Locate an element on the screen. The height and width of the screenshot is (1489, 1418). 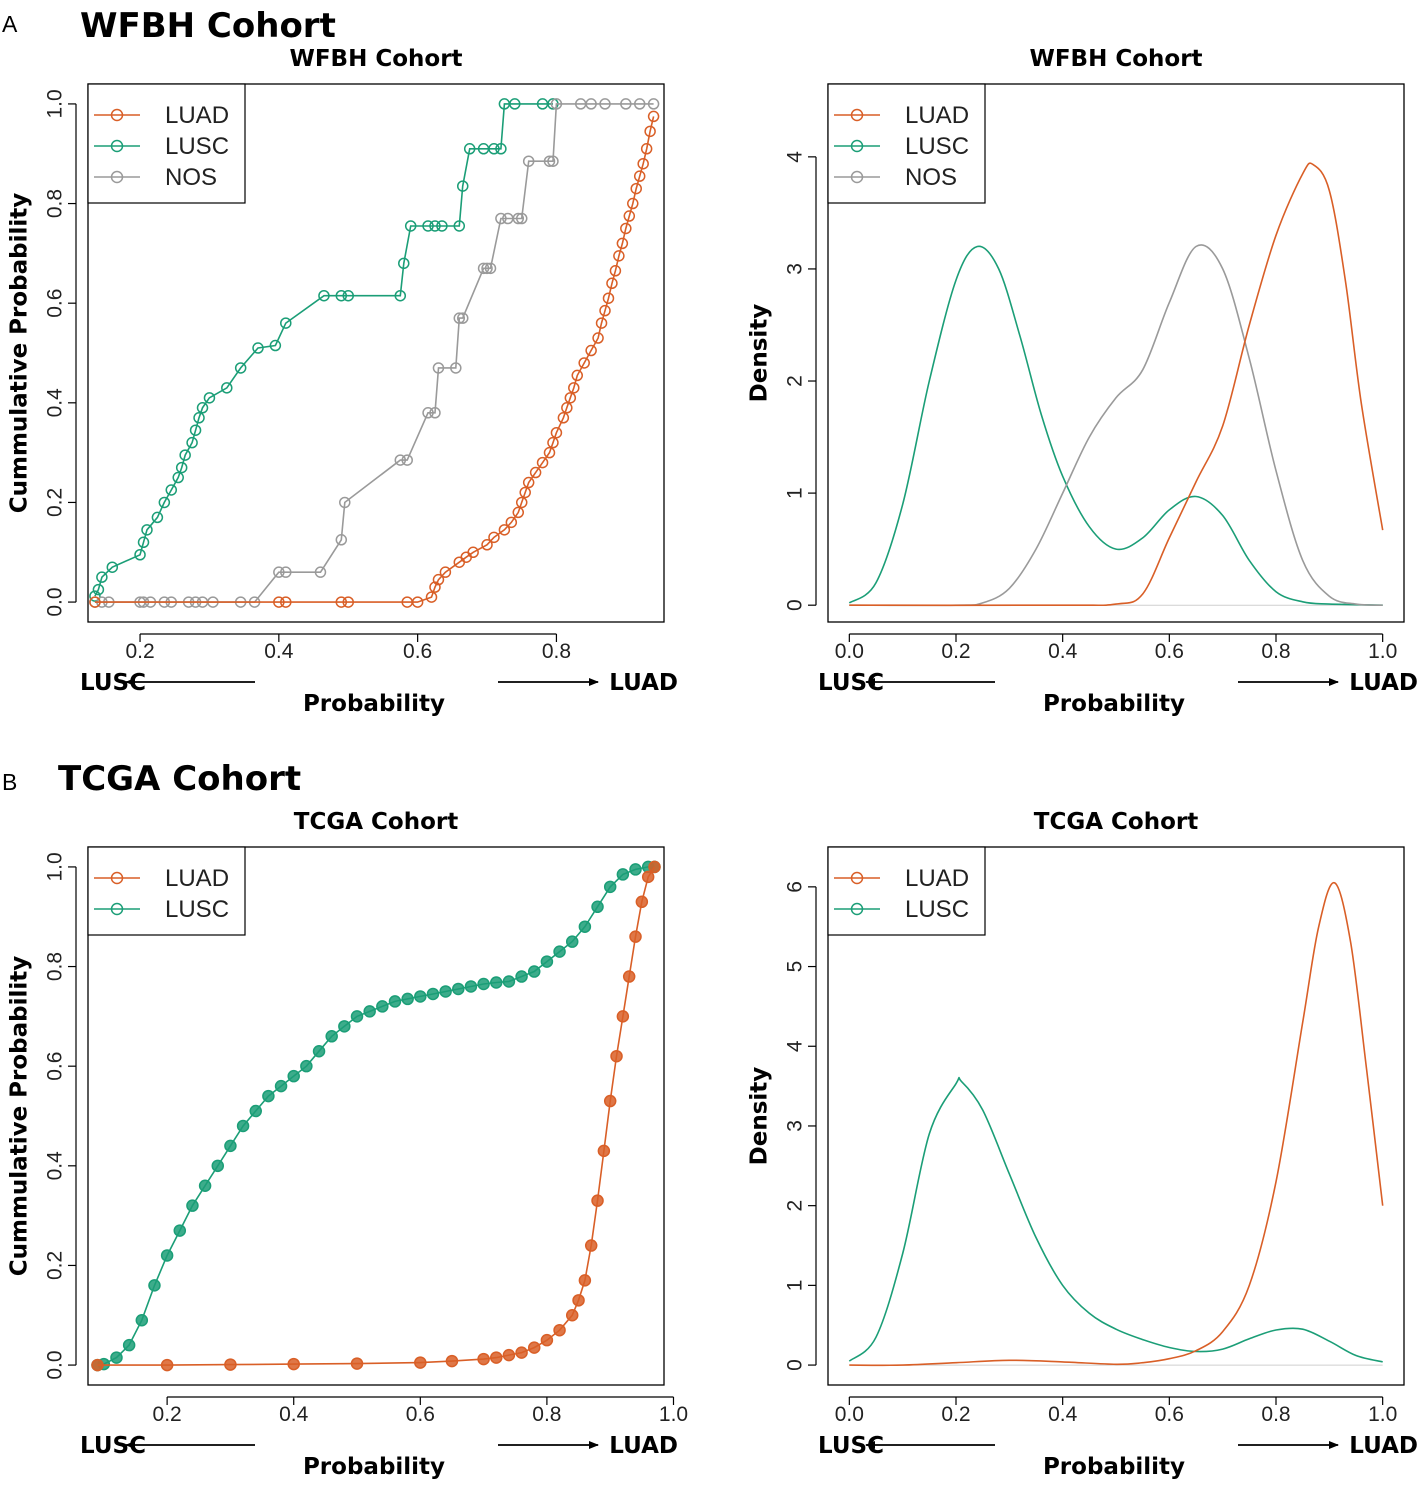
y-tick-label: 0.8 is located at coordinates (55, 966).